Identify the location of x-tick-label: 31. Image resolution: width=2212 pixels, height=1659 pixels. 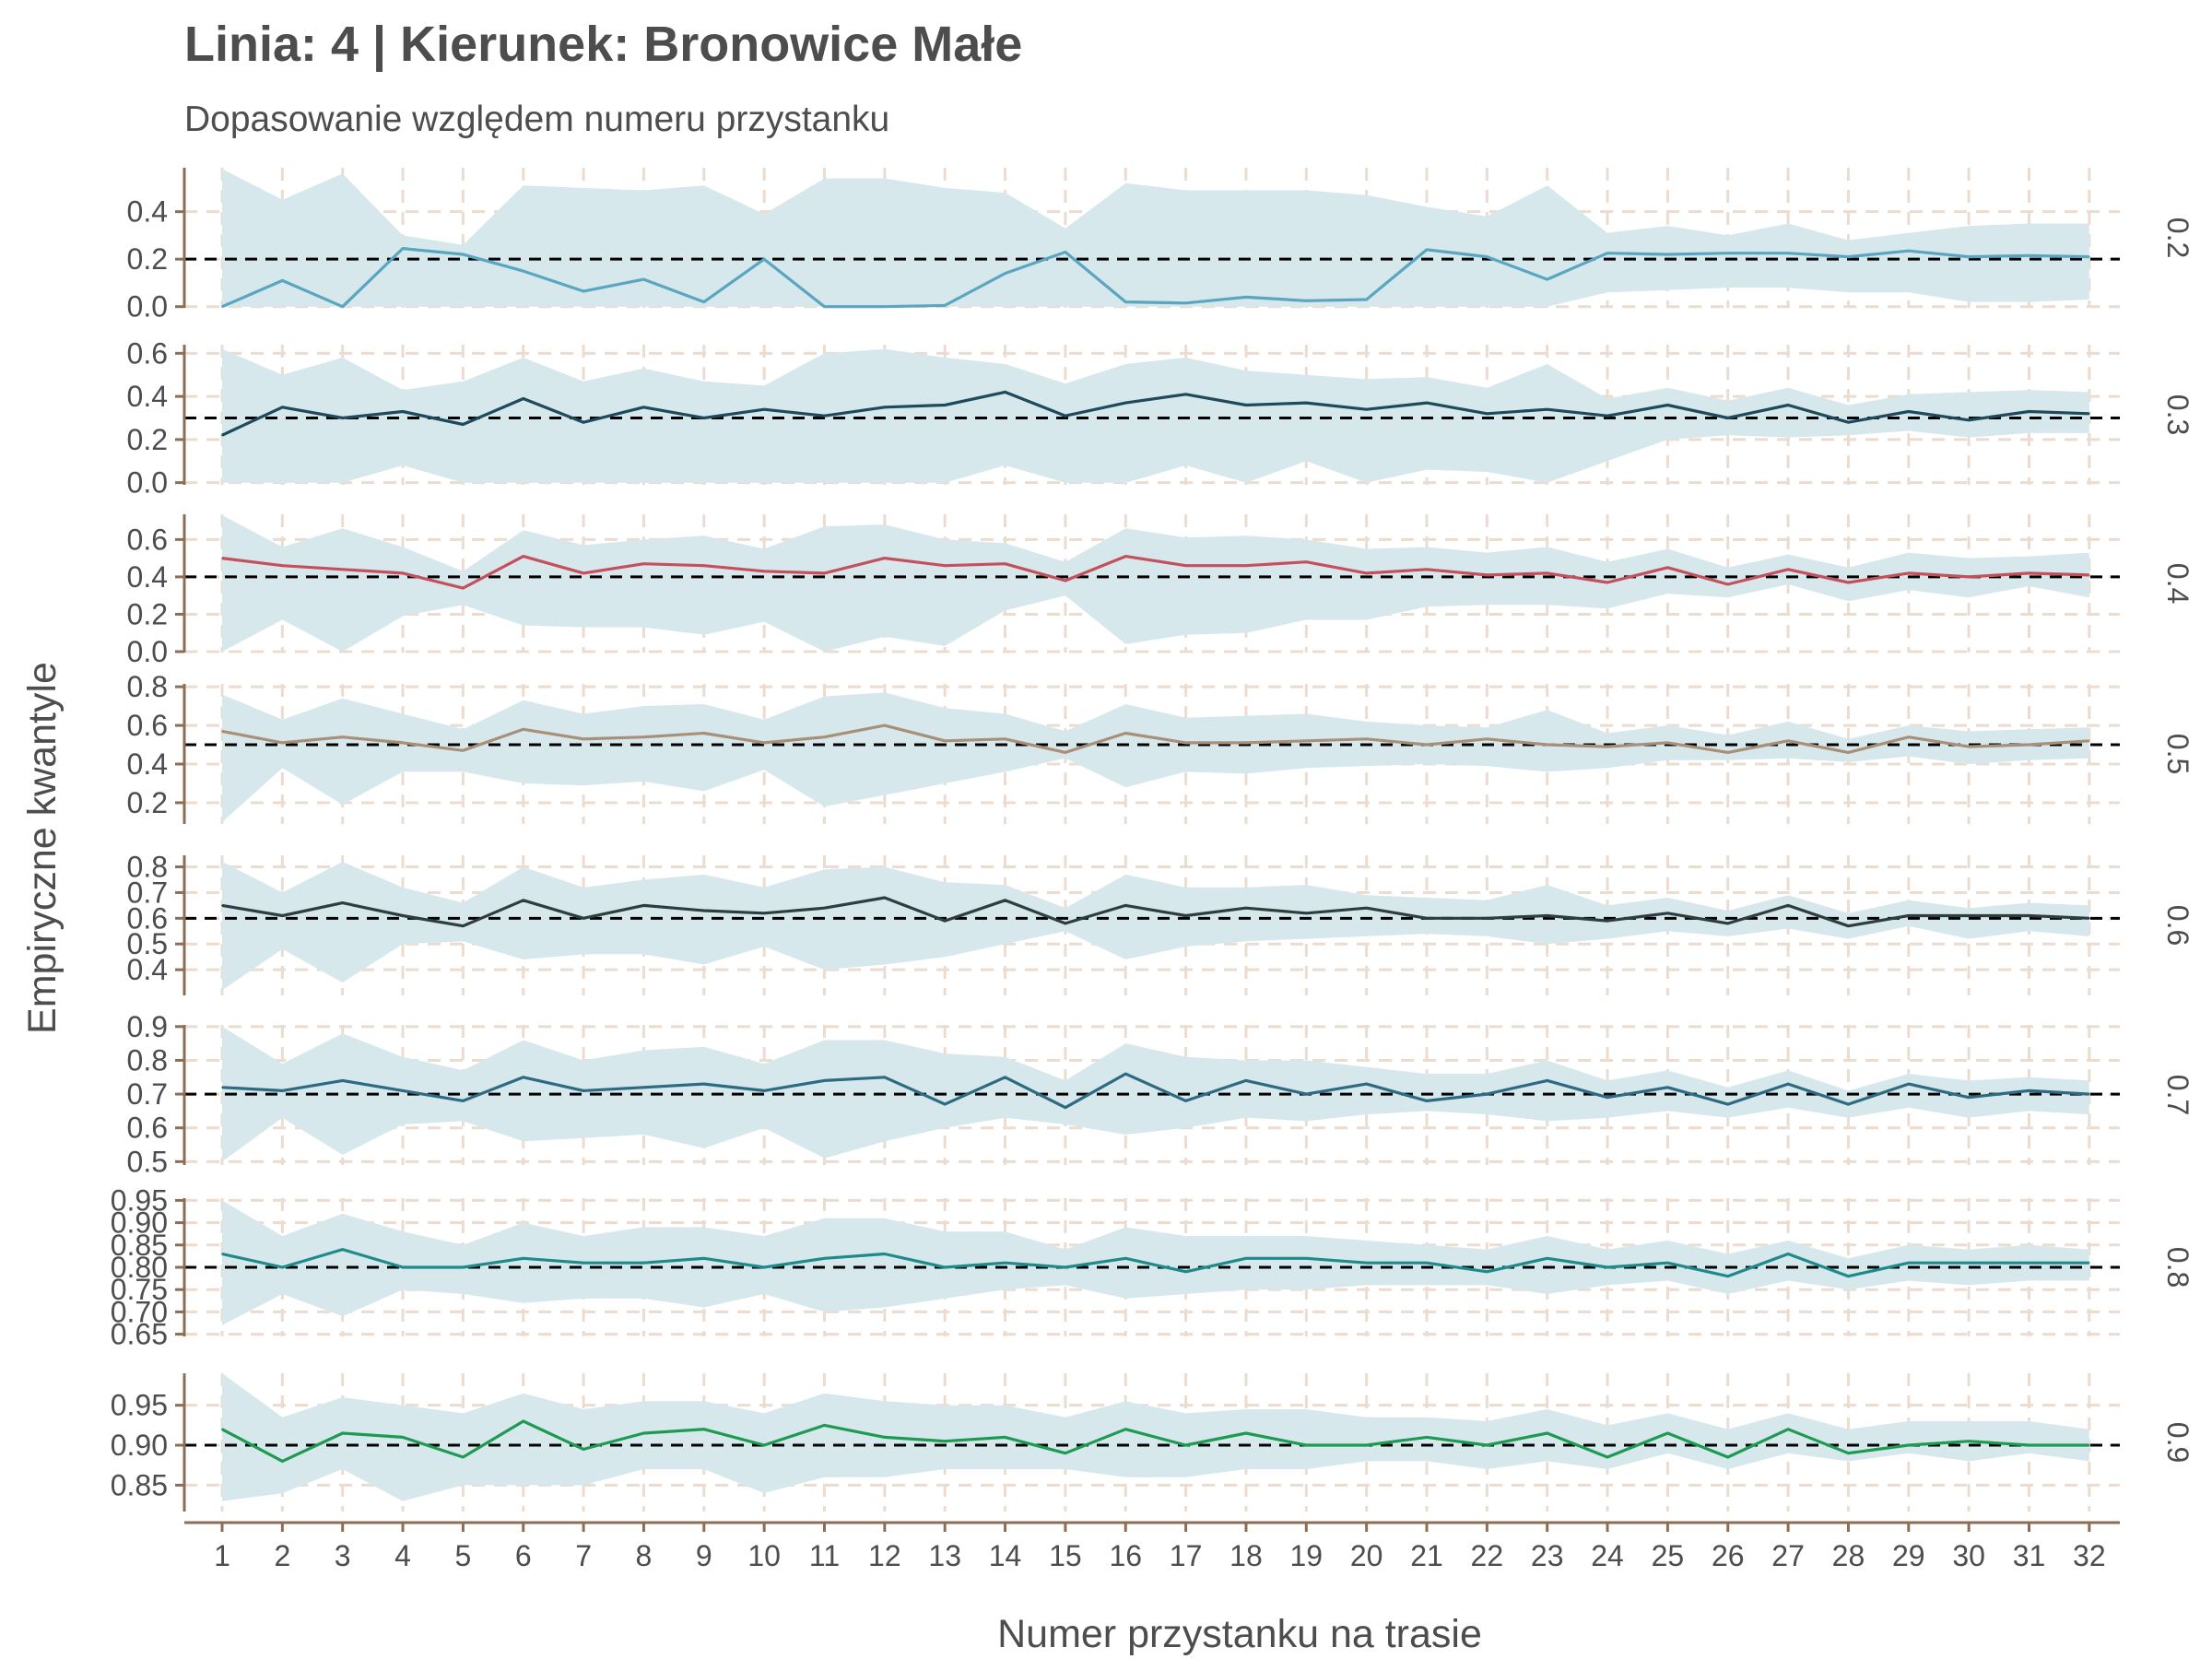
(2029, 1555).